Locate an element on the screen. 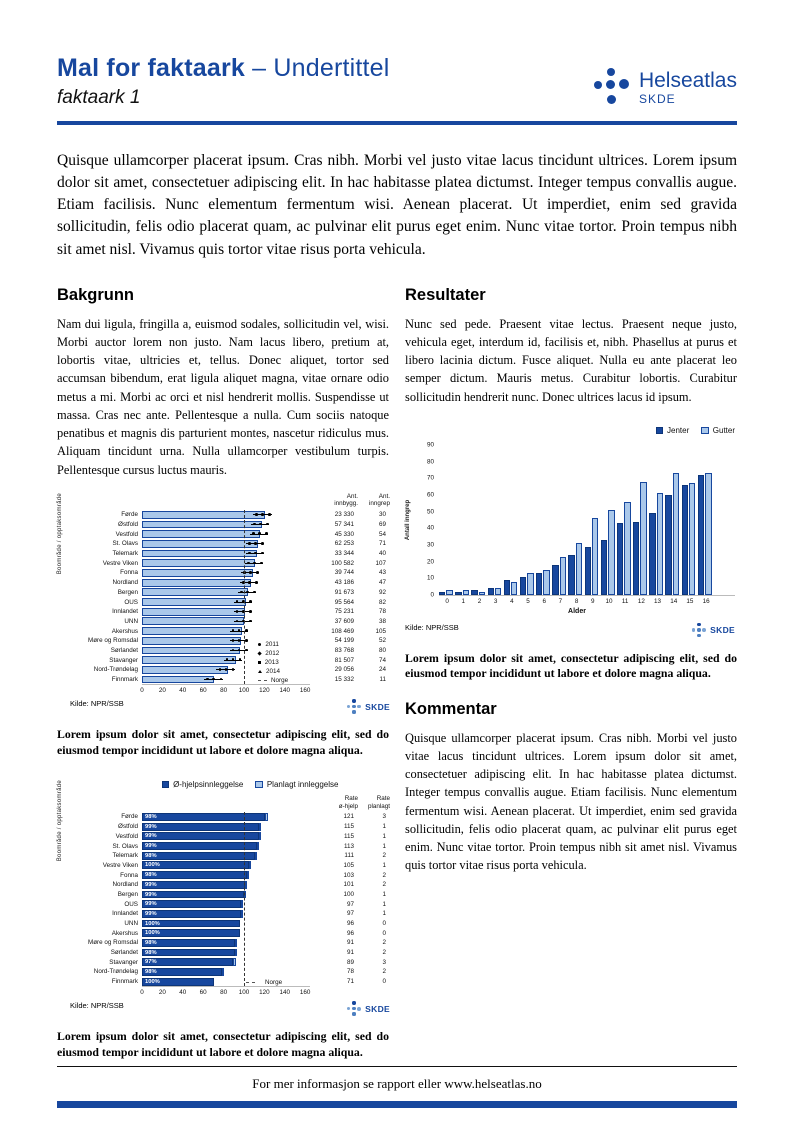 This screenshot has height=1123, width=794. region-label: Førde is located at coordinates (129, 817).